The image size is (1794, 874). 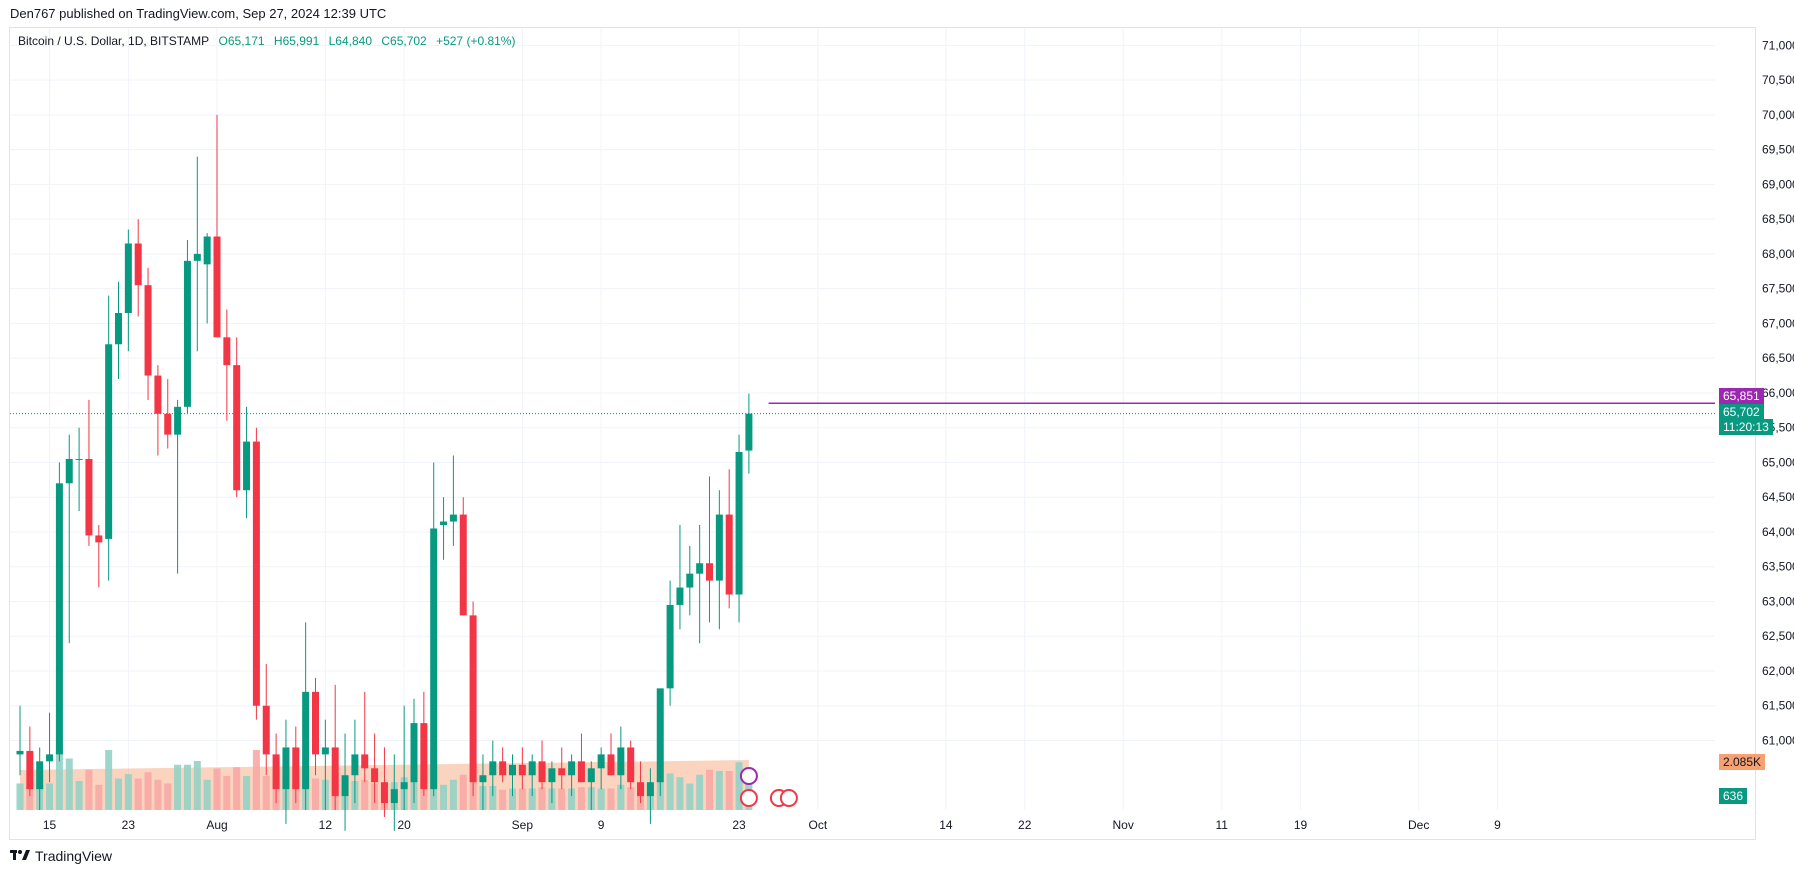 What do you see at coordinates (350, 41) in the screenshot?
I see `legend-low: L64,840` at bounding box center [350, 41].